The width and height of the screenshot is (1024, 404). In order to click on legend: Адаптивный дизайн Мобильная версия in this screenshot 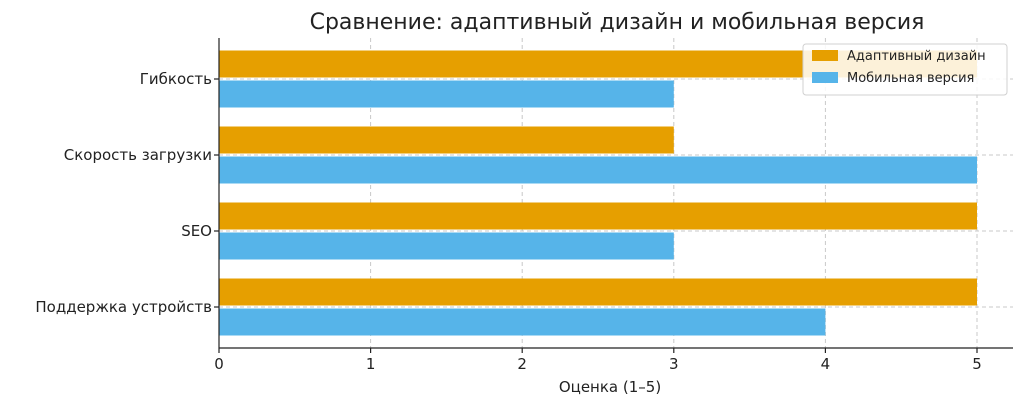, I will do `click(905, 69)`.